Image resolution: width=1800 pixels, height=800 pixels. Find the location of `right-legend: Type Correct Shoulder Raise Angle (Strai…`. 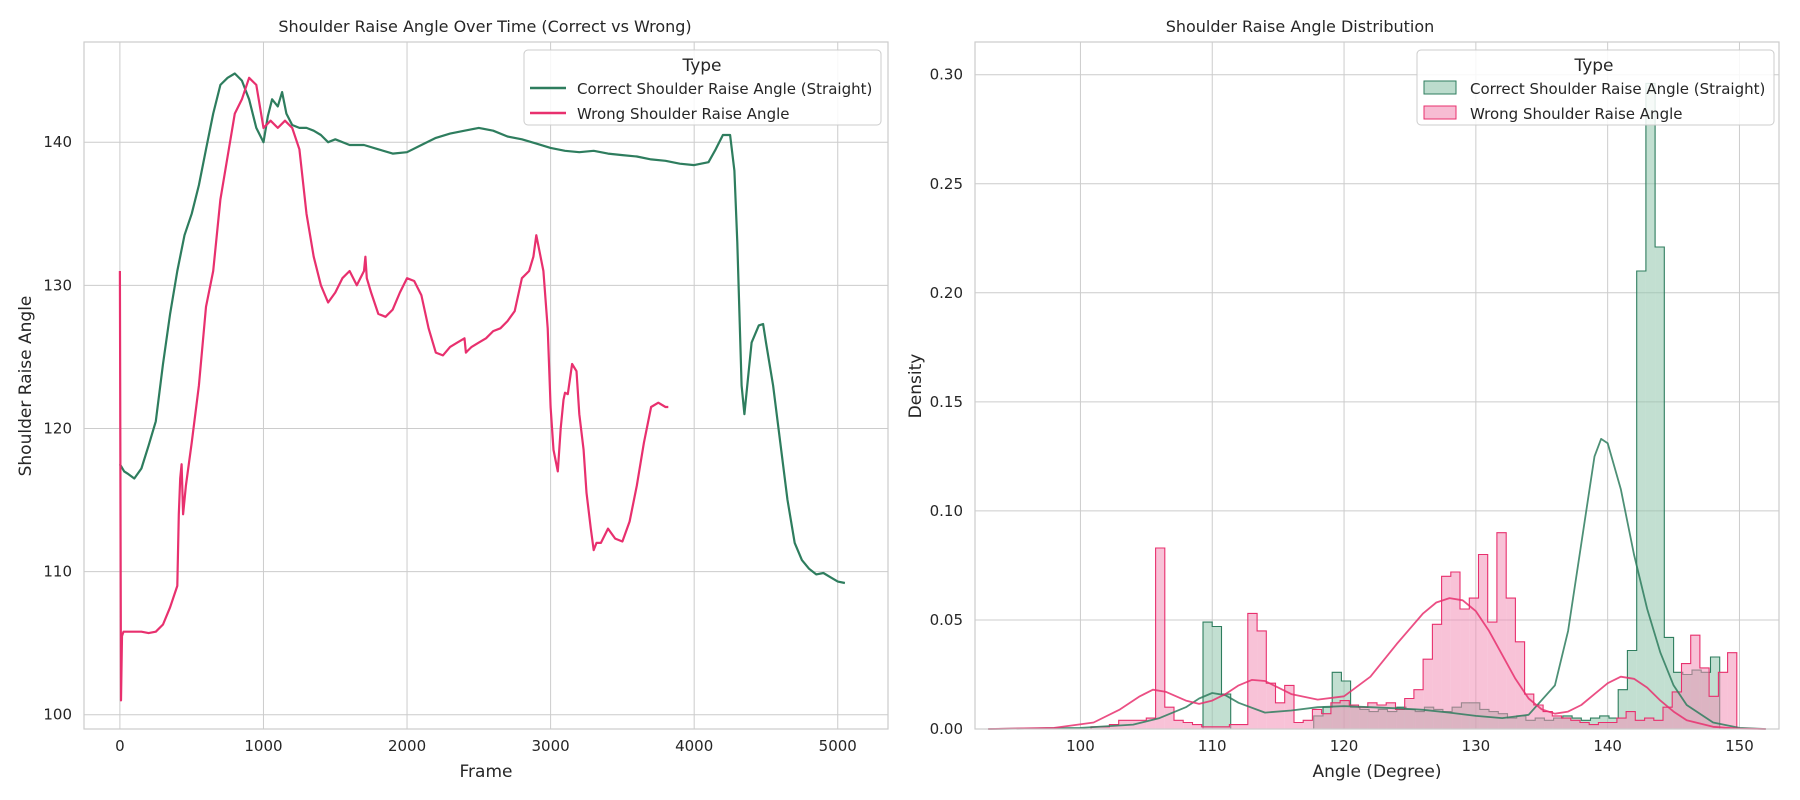

right-legend: Type Correct Shoulder Raise Angle (Strai… is located at coordinates (1595, 87).